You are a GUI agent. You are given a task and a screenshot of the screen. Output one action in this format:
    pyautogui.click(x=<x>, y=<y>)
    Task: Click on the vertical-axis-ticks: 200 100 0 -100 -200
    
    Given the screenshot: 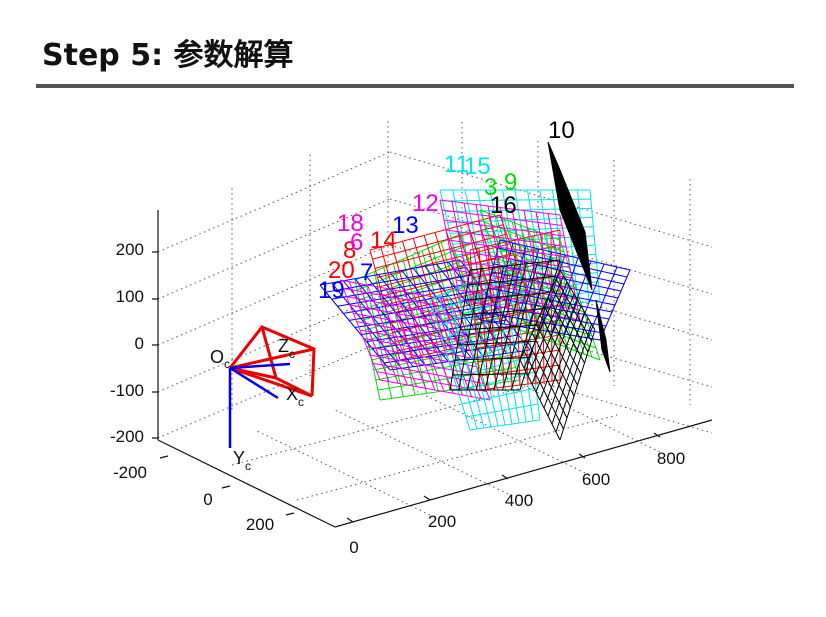 What is the action you would take?
    pyautogui.click(x=127, y=343)
    